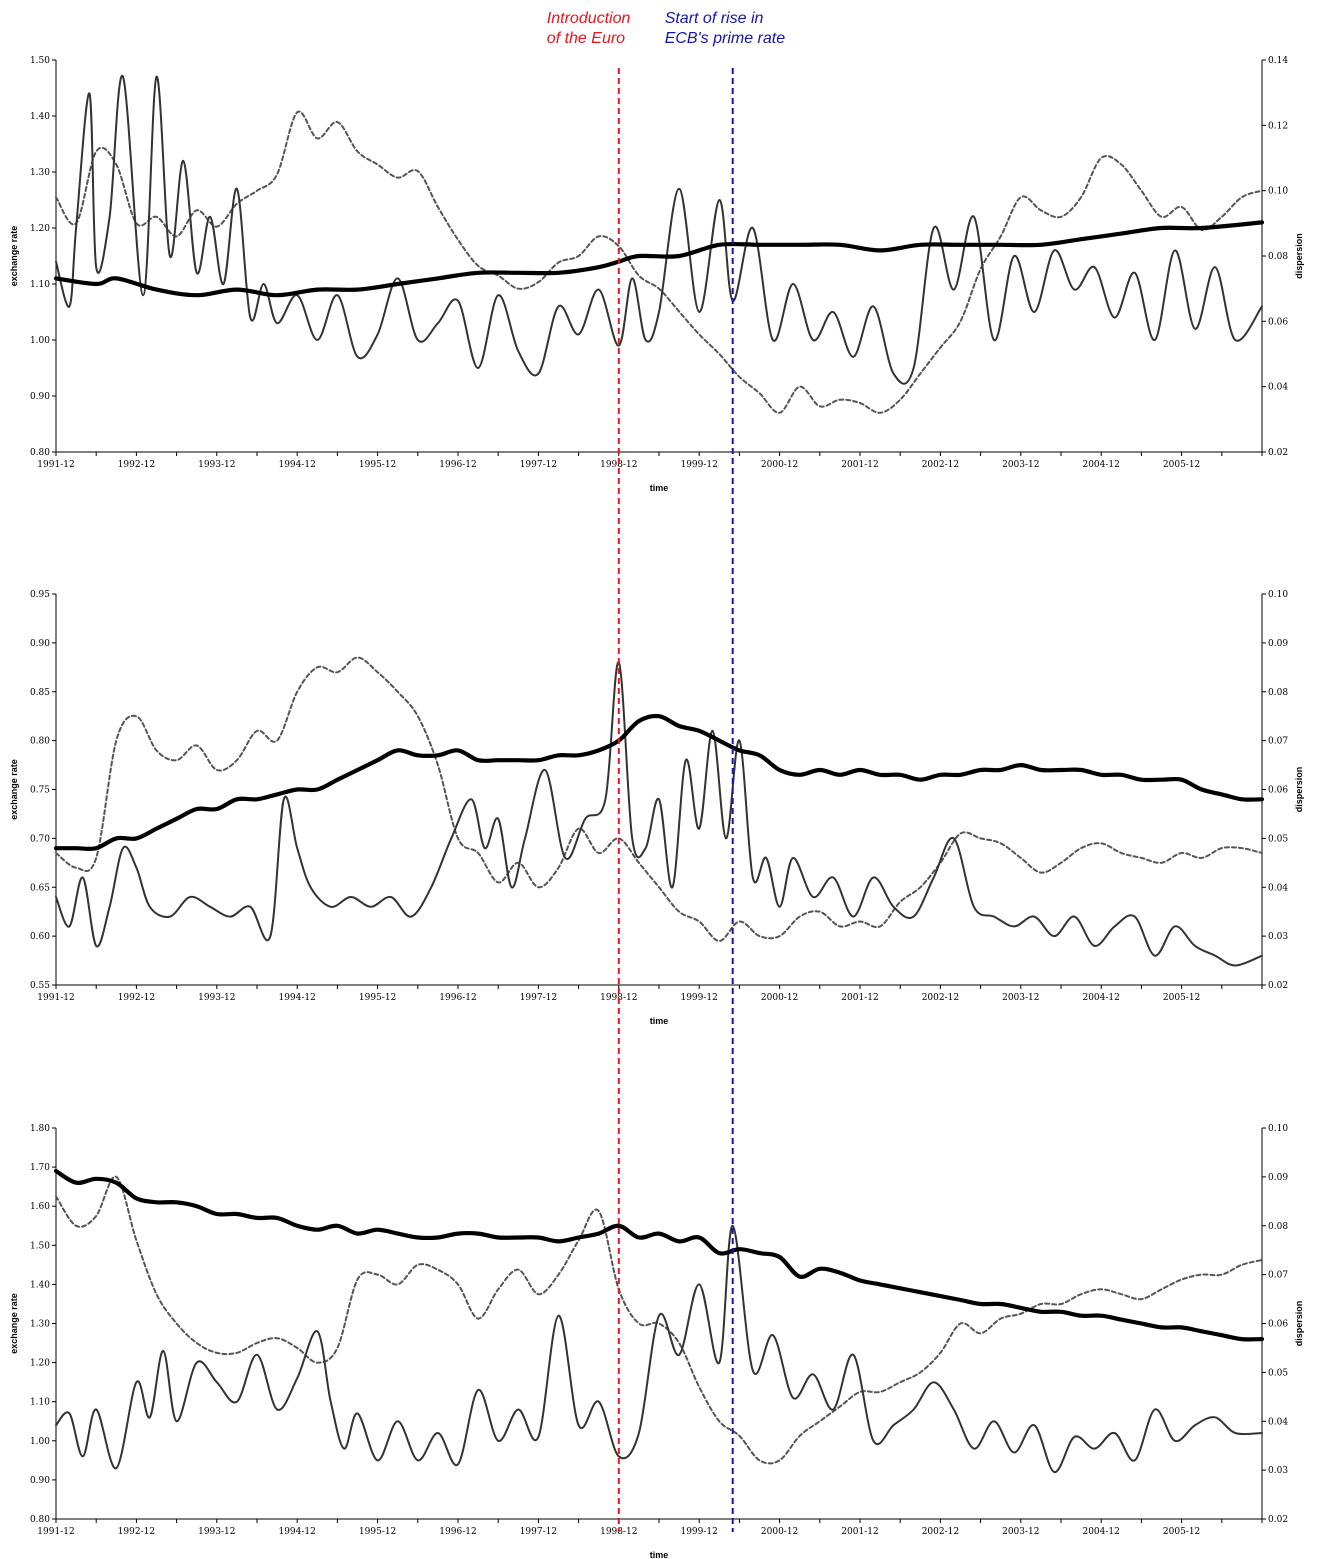 The image size is (1317, 1559). I want to click on y2-axis-title: dispersion, so click(1299, 1324).